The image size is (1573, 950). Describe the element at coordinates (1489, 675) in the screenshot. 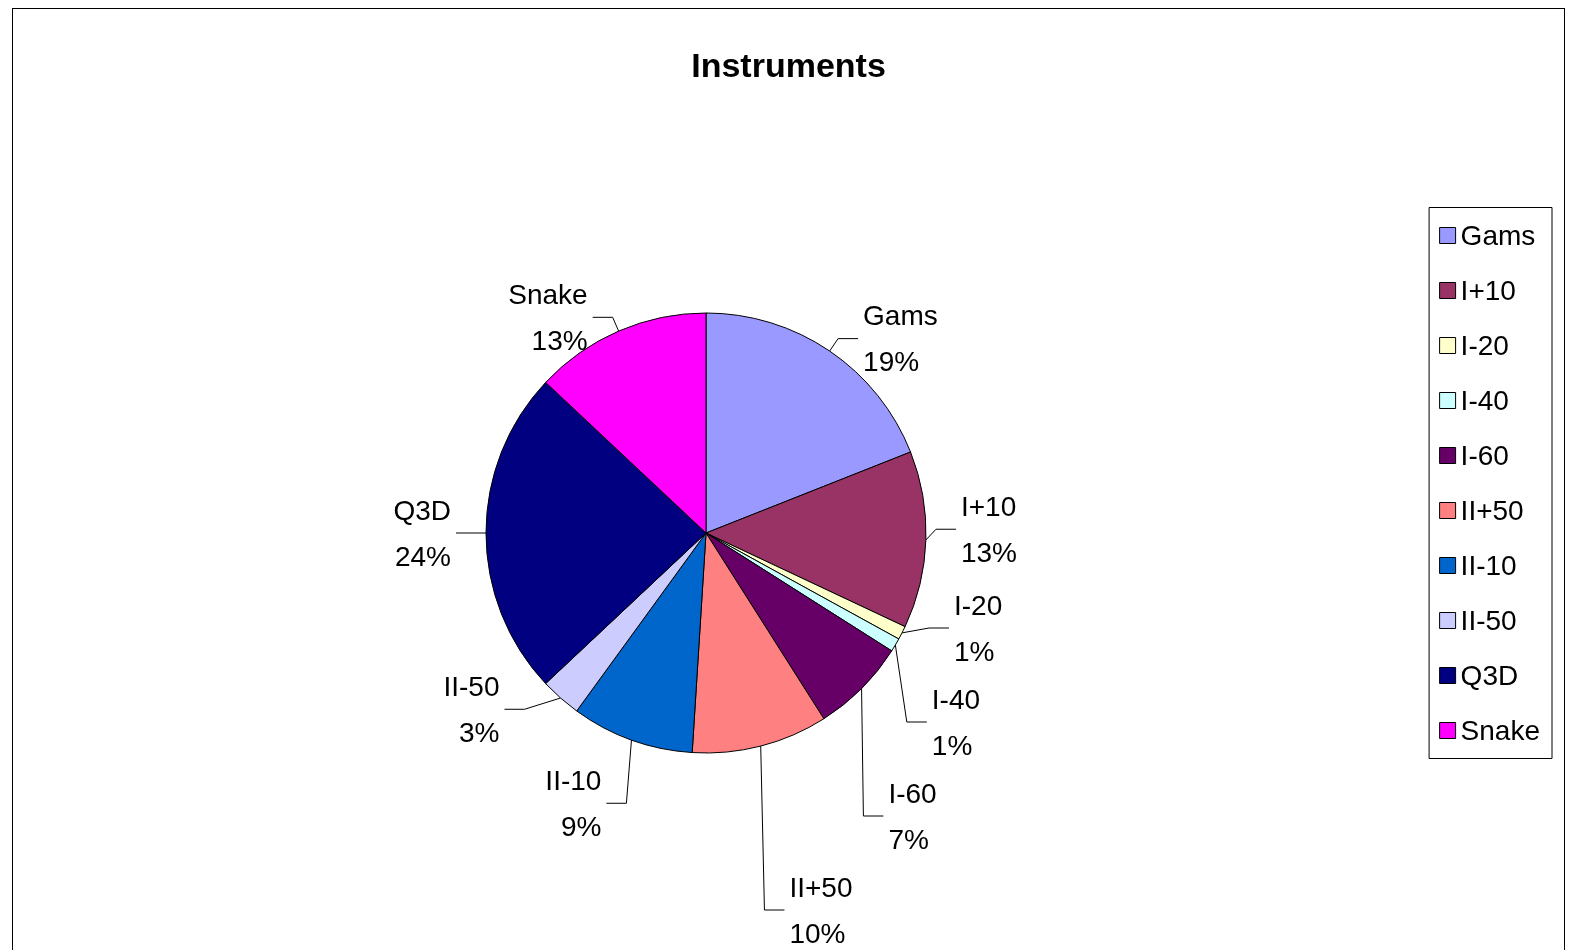

I see `legend-label: Q3D` at that location.